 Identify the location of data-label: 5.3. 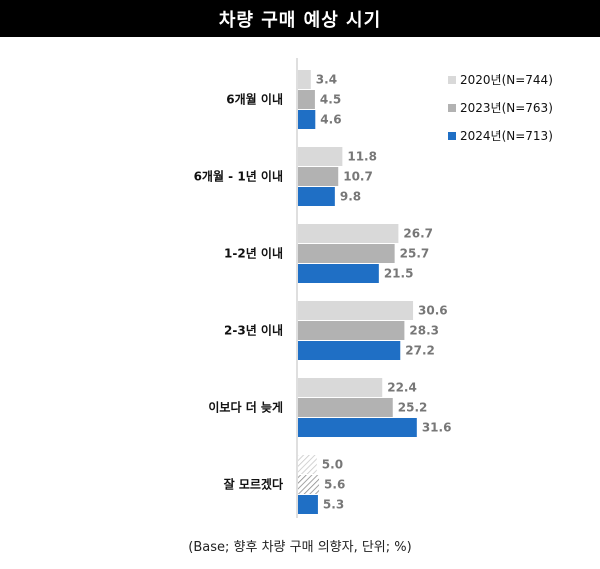
(333, 505).